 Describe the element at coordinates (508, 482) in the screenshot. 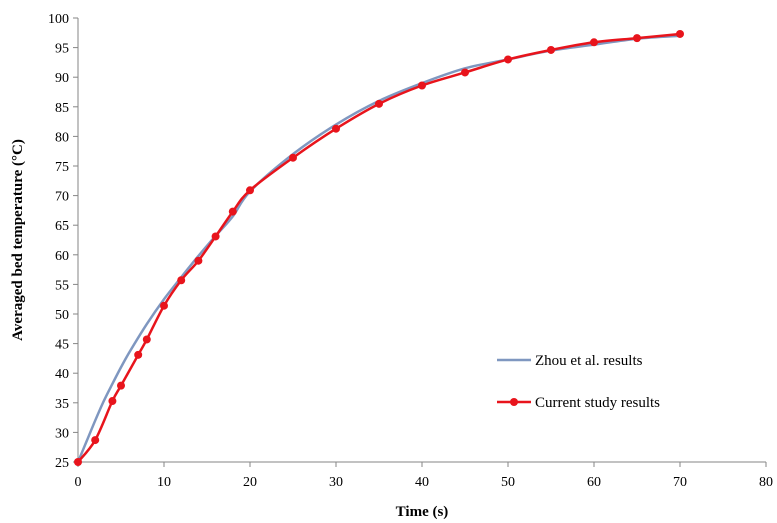

I see `x-tick-label: 50` at that location.